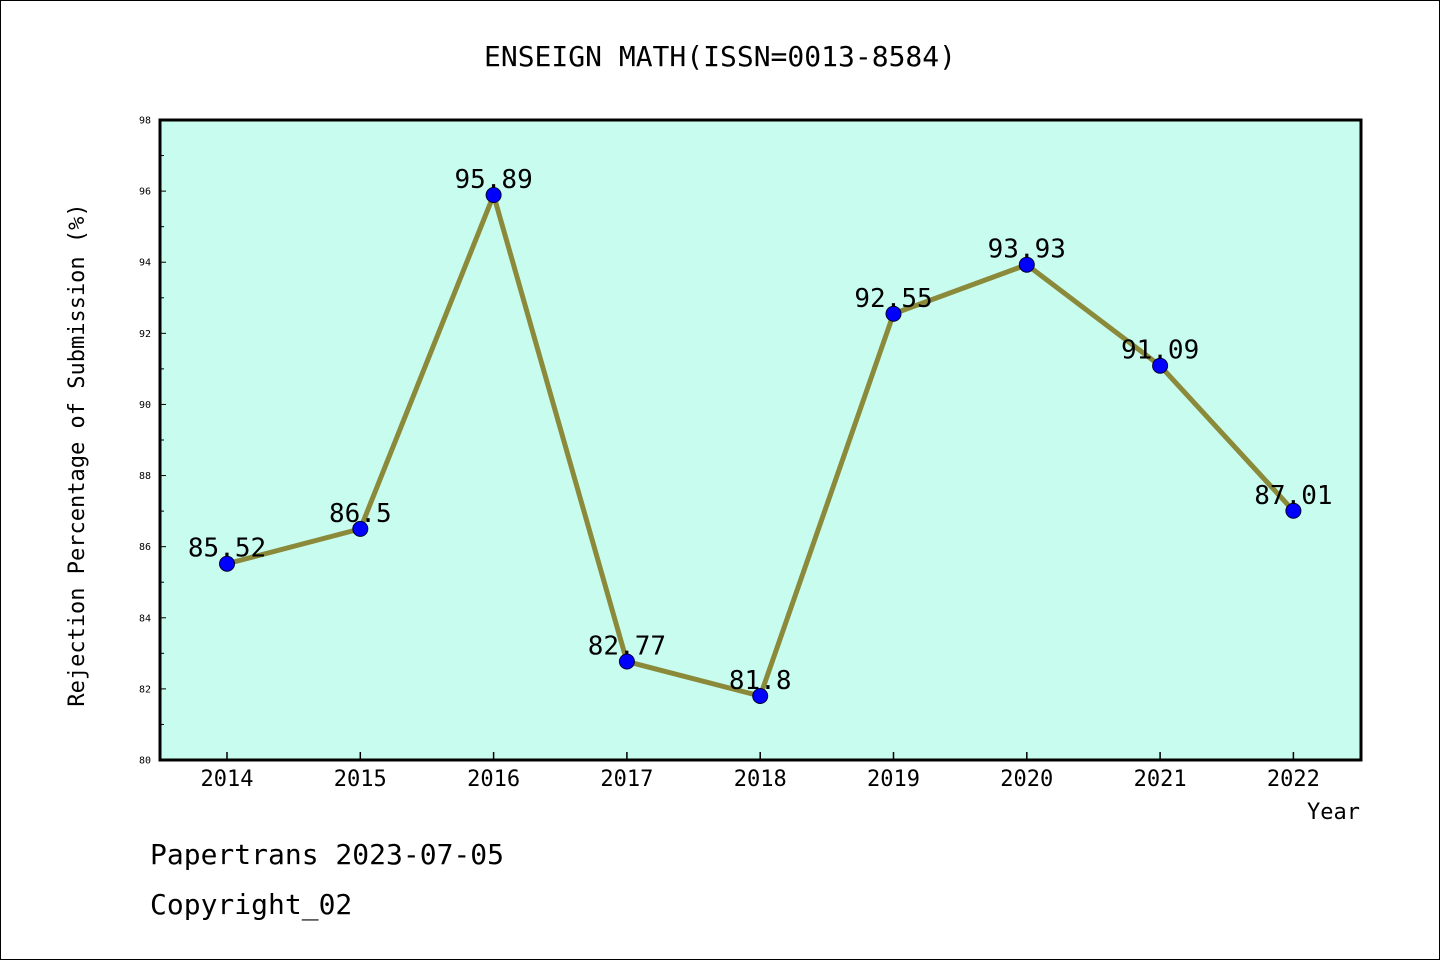 This screenshot has height=960, width=1440. What do you see at coordinates (145, 476) in the screenshot?
I see `y-tick-label: 88` at bounding box center [145, 476].